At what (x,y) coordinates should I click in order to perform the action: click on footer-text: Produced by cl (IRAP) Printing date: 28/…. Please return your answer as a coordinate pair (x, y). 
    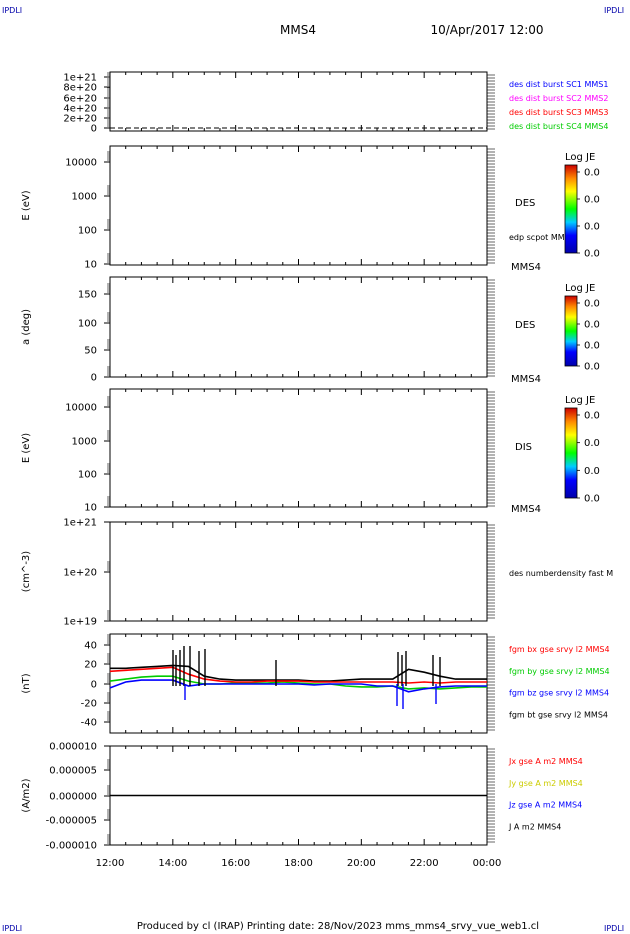
    Looking at the image, I should click on (338, 926).